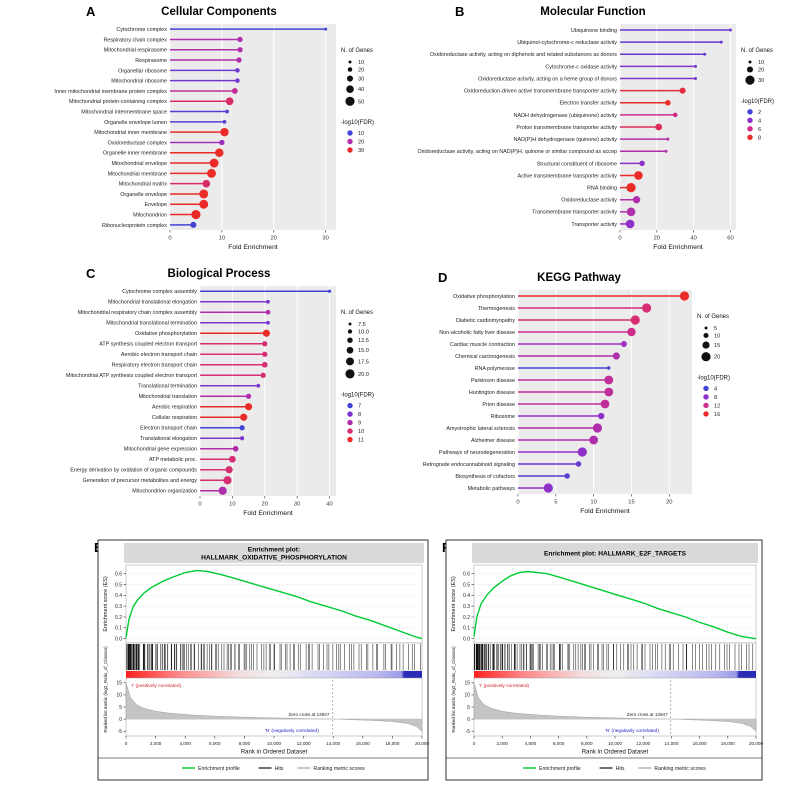 This screenshot has width=790, height=791. I want to click on svg-text: Metabolic pathways, so click(492, 489).